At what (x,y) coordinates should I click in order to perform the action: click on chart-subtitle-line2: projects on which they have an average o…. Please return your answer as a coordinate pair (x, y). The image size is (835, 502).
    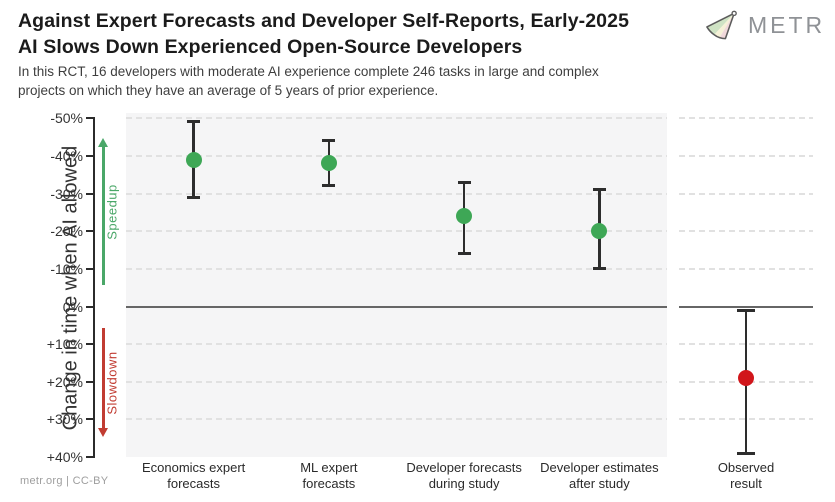
    Looking at the image, I should click on (228, 90).